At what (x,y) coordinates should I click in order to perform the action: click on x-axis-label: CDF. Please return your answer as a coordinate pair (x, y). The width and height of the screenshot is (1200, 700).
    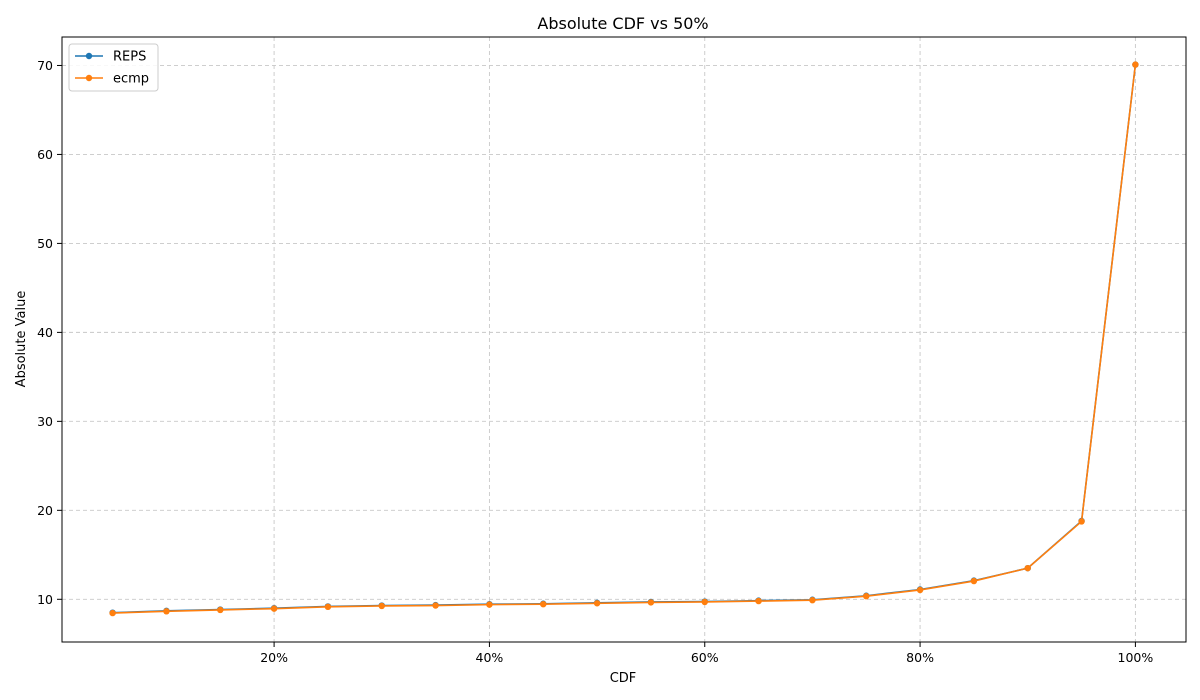
    Looking at the image, I should click on (623, 678).